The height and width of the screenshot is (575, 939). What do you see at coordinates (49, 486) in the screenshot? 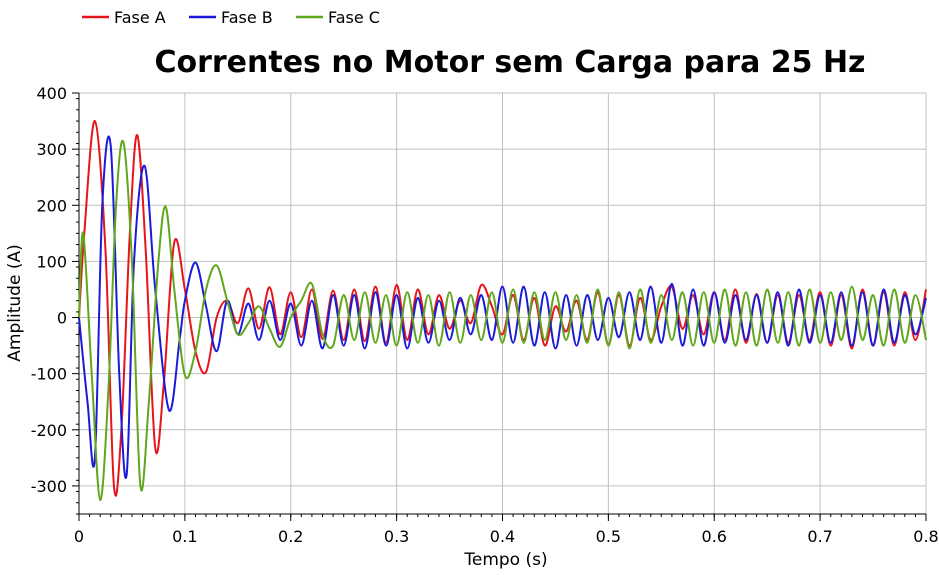
I see `y-tick-label: -300` at bounding box center [49, 486].